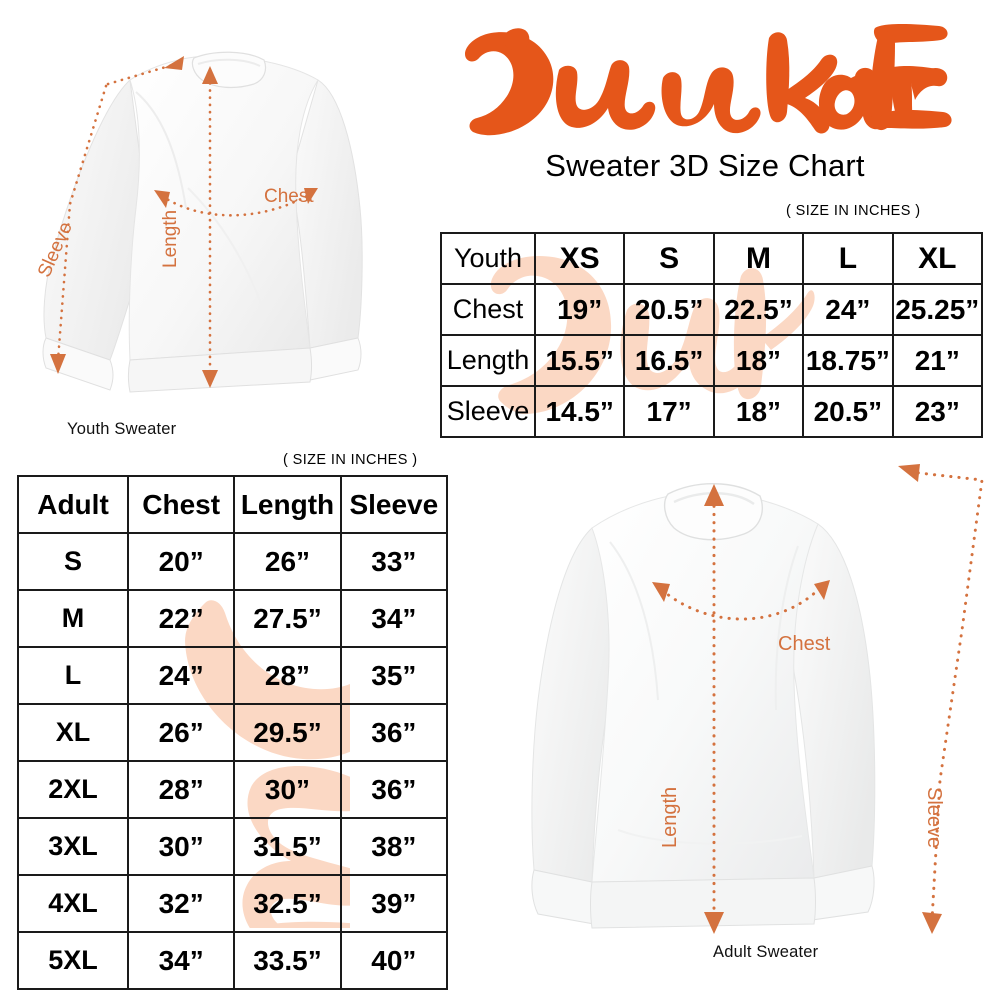 The image size is (1000, 1000). What do you see at coordinates (937, 411) in the screenshot?
I see `youth-sleeve-xl: 23”` at bounding box center [937, 411].